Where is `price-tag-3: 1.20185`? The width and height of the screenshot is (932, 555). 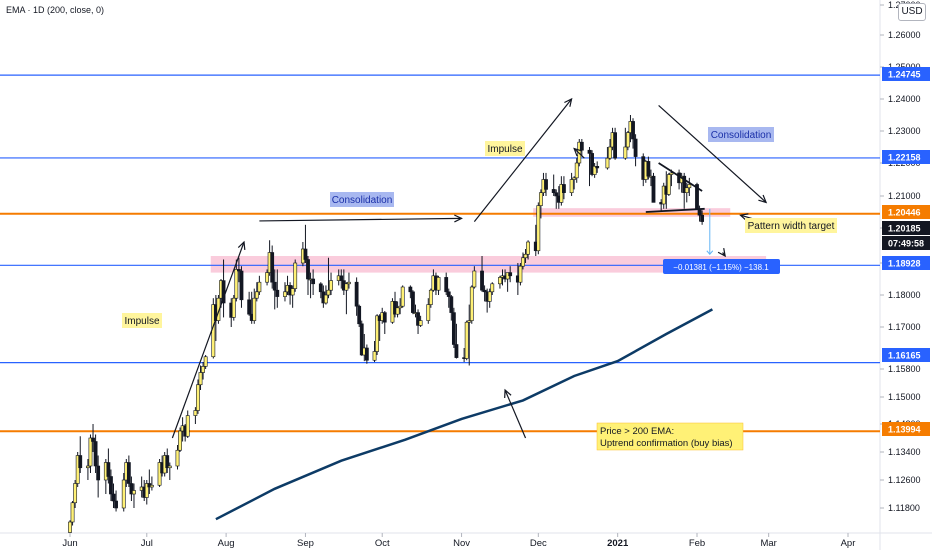
price-tag-3: 1.20185 is located at coordinates (904, 229).